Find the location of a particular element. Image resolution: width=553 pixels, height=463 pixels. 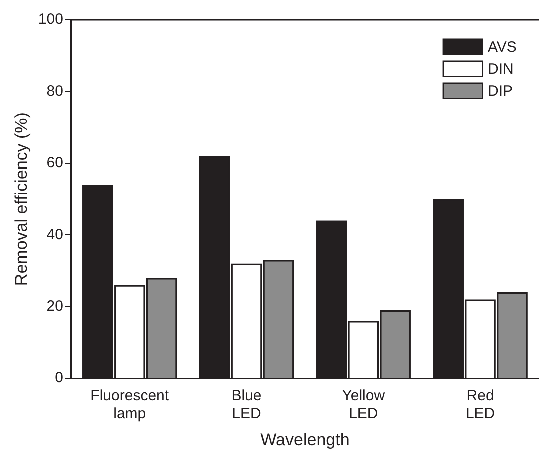

x-tick-label: Fluorescent lamp is located at coordinates (130, 405).